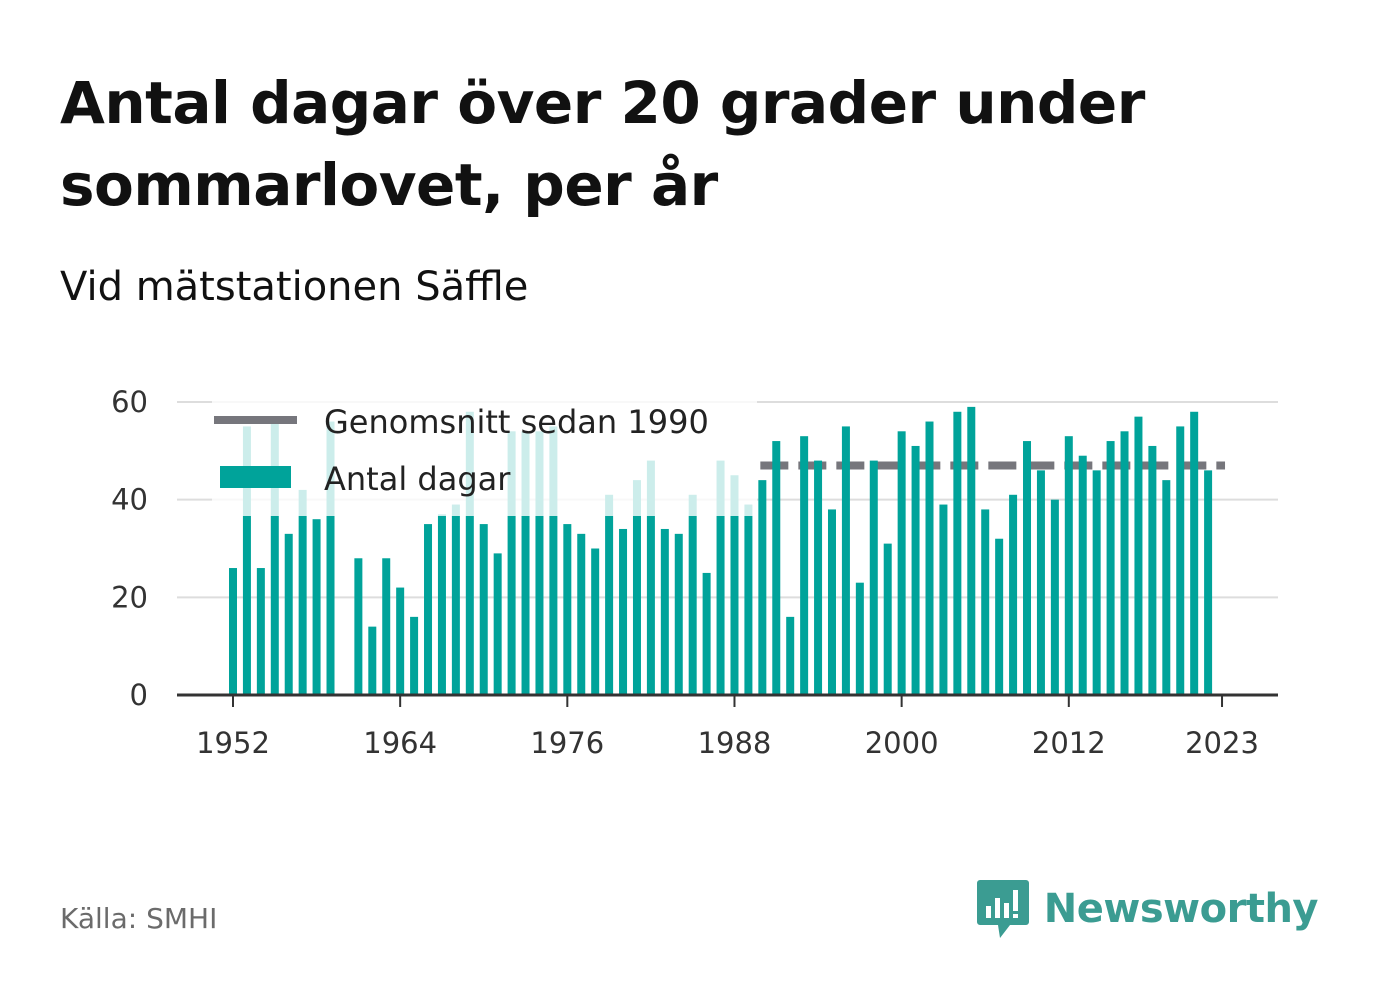 The height and width of the screenshot is (999, 1382). I want to click on legend-swatch-average, so click(255, 420).